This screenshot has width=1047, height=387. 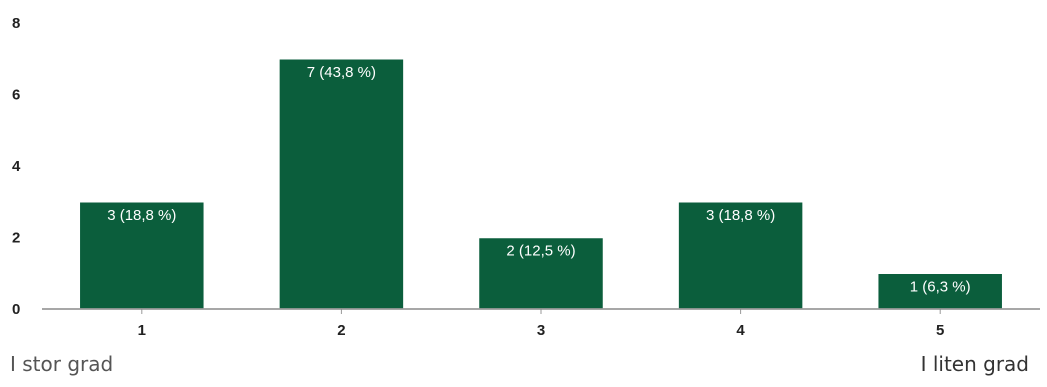 I want to click on y-tick-label: 0, so click(x=16, y=309).